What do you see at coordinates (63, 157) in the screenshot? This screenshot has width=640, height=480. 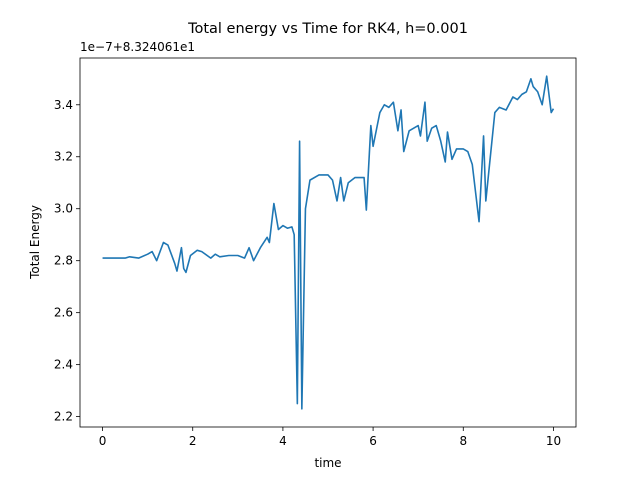 I see `y-tick-label: 3.2` at bounding box center [63, 157].